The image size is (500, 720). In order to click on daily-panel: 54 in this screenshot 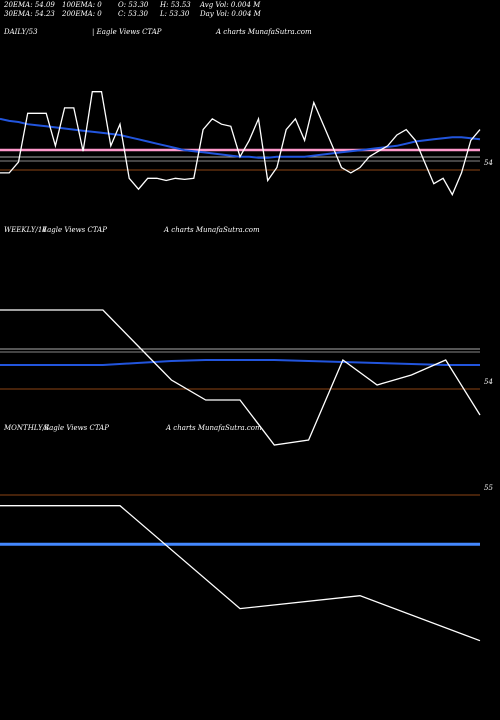, I will do `click(246, 144)`.